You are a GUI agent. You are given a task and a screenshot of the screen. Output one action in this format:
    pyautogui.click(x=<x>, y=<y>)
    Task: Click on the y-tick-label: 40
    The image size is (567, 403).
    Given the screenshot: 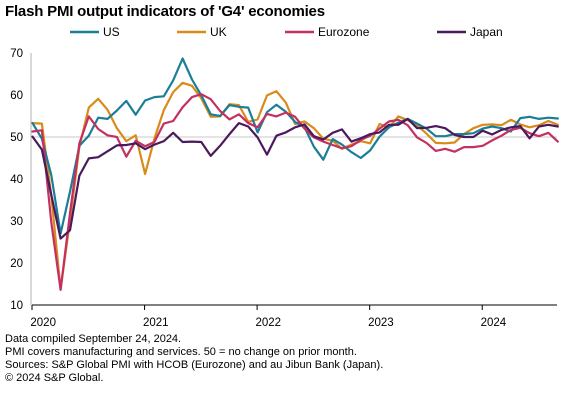 What is the action you would take?
    pyautogui.click(x=16, y=180)
    